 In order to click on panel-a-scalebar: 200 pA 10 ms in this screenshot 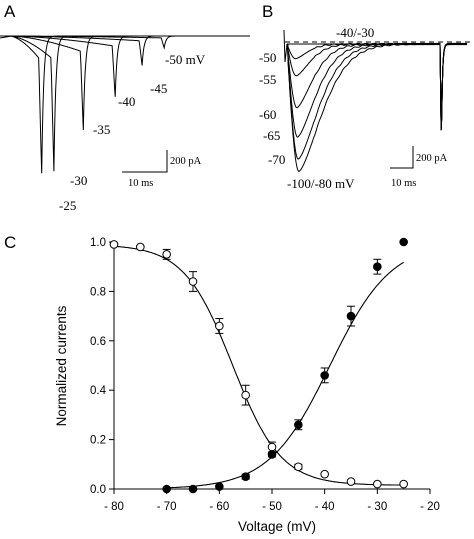, I will do `click(162, 169)`.